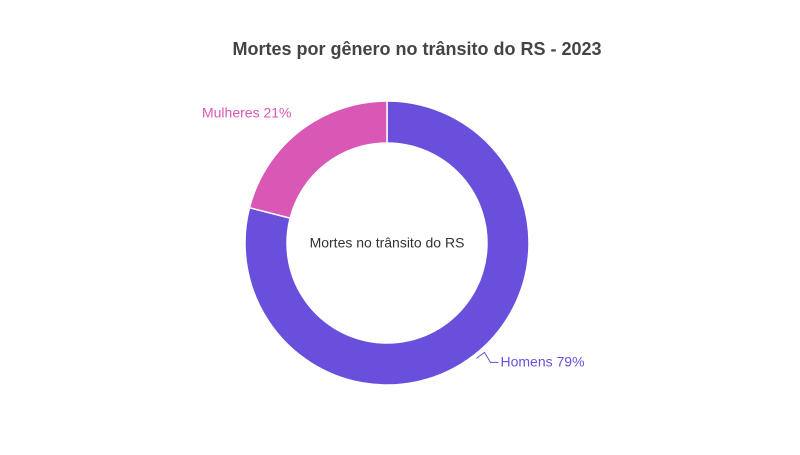 The width and height of the screenshot is (800, 455). I want to click on center-label: Mortes no trânsito do RS, so click(387, 243).